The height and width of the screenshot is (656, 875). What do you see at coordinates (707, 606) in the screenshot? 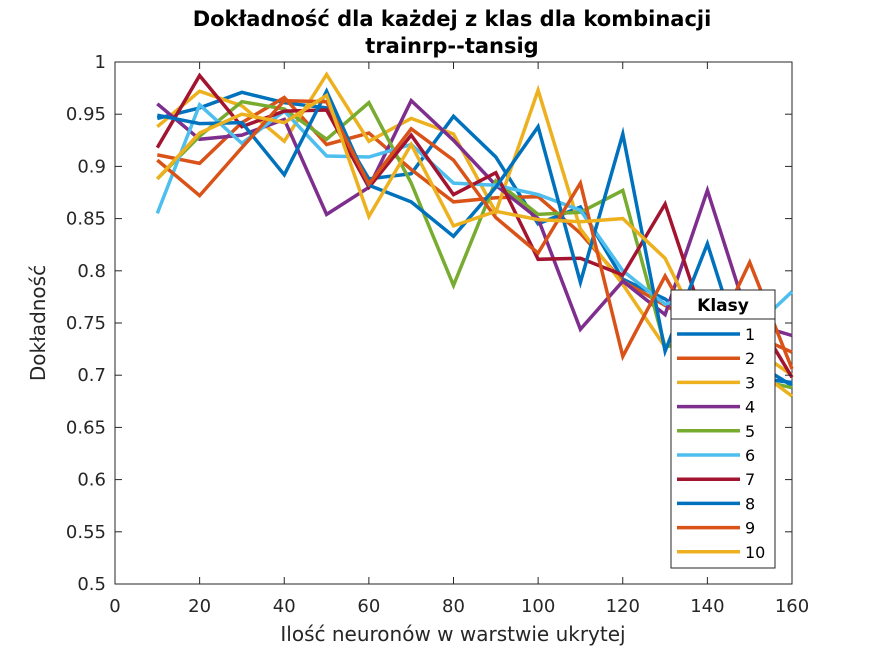
I see `x-tick-label: 140` at bounding box center [707, 606].